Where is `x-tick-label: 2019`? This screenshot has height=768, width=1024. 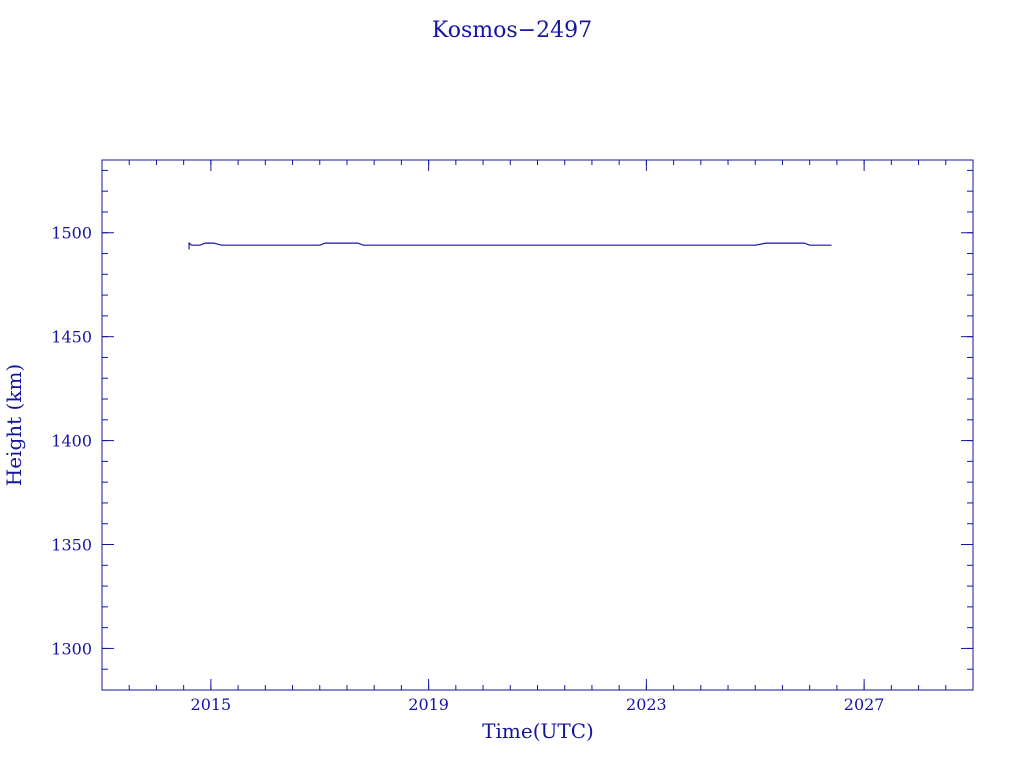 x-tick-label: 2019 is located at coordinates (428, 704).